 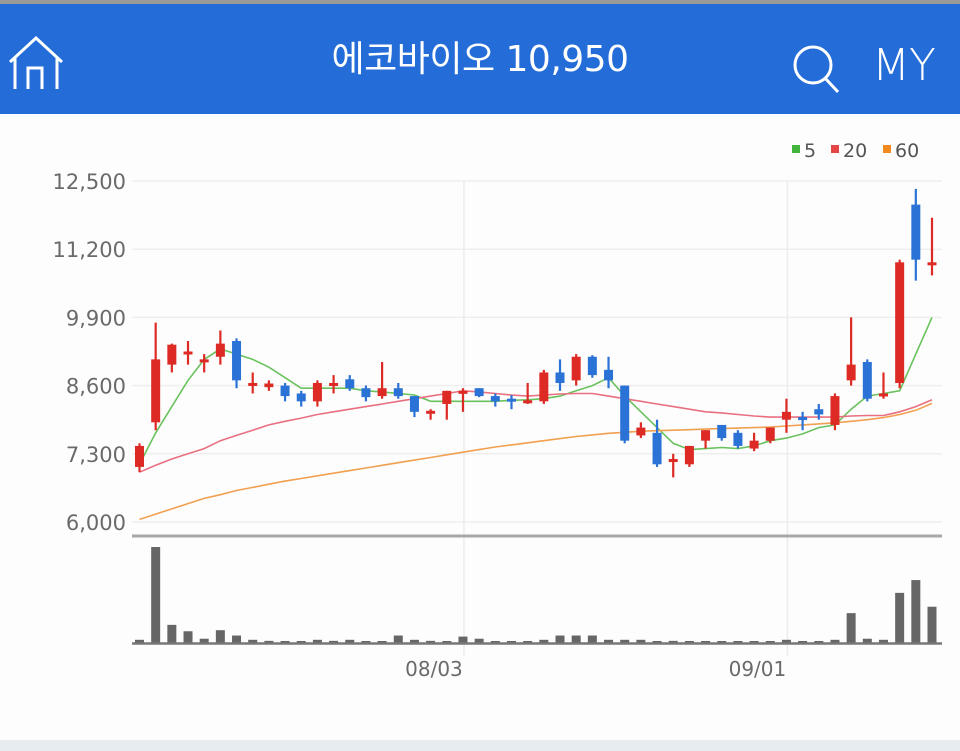 What do you see at coordinates (810, 151) in the screenshot?
I see `svg-text: 5` at bounding box center [810, 151].